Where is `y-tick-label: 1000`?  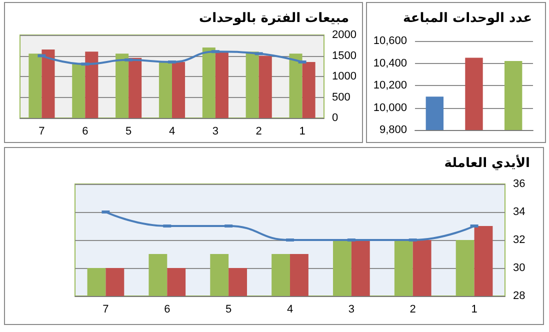 y-tick-label: 1000 is located at coordinates (344, 76).